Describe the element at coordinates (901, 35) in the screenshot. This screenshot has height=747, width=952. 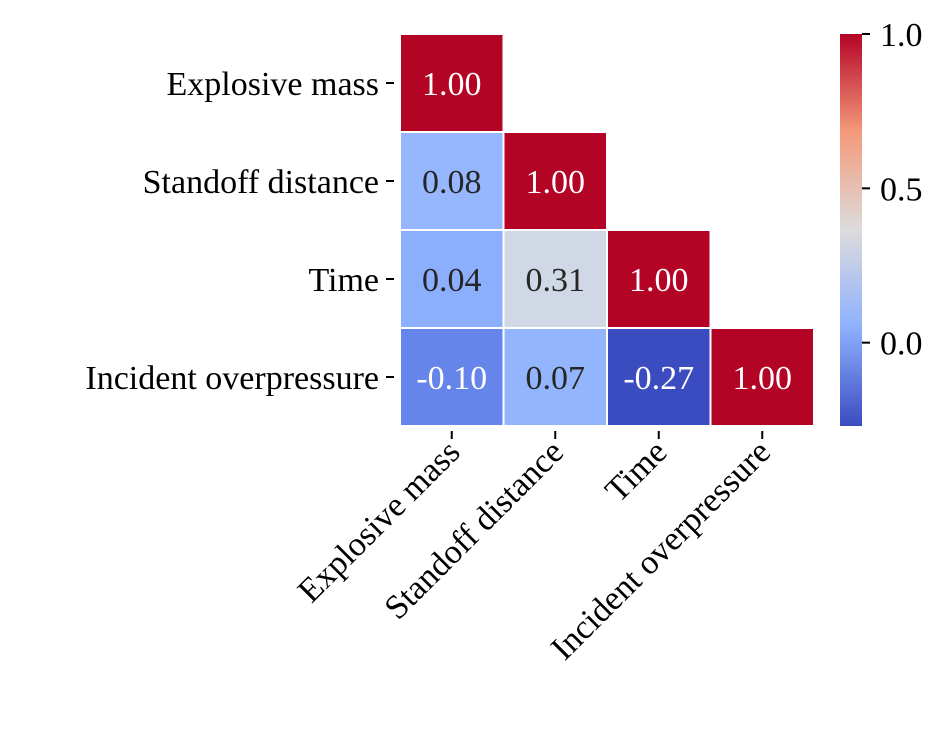
I see `colorbar-tick-label: 1.0` at that location.